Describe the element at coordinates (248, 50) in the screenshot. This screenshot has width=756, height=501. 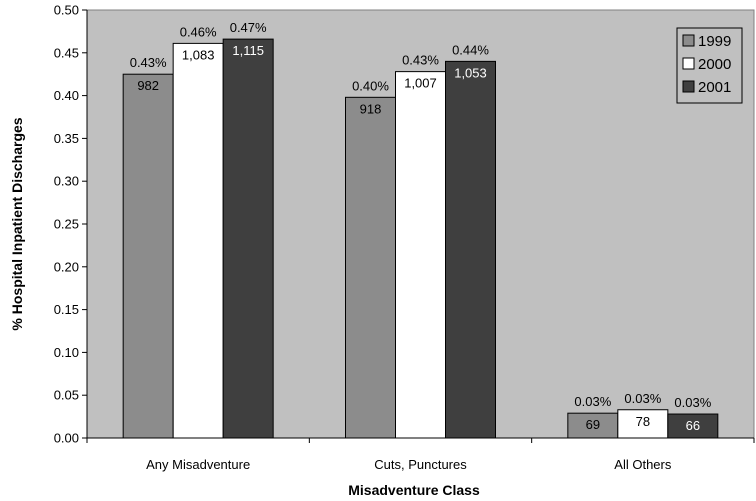
I see `bar-count-label: 1,115` at that location.